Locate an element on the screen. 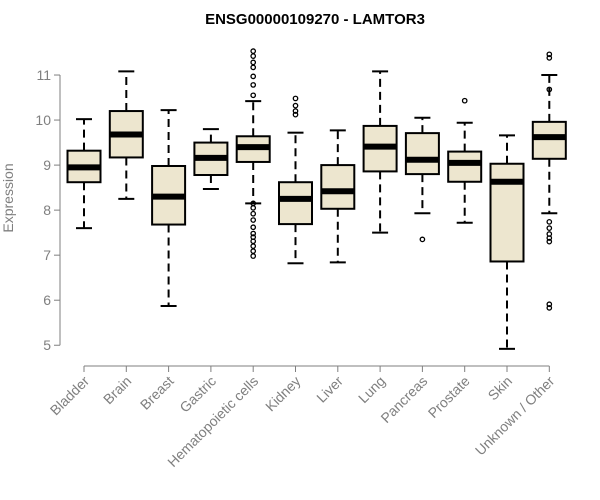 This screenshot has height=500, width=600. x-tick-label: Liver is located at coordinates (329, 389).